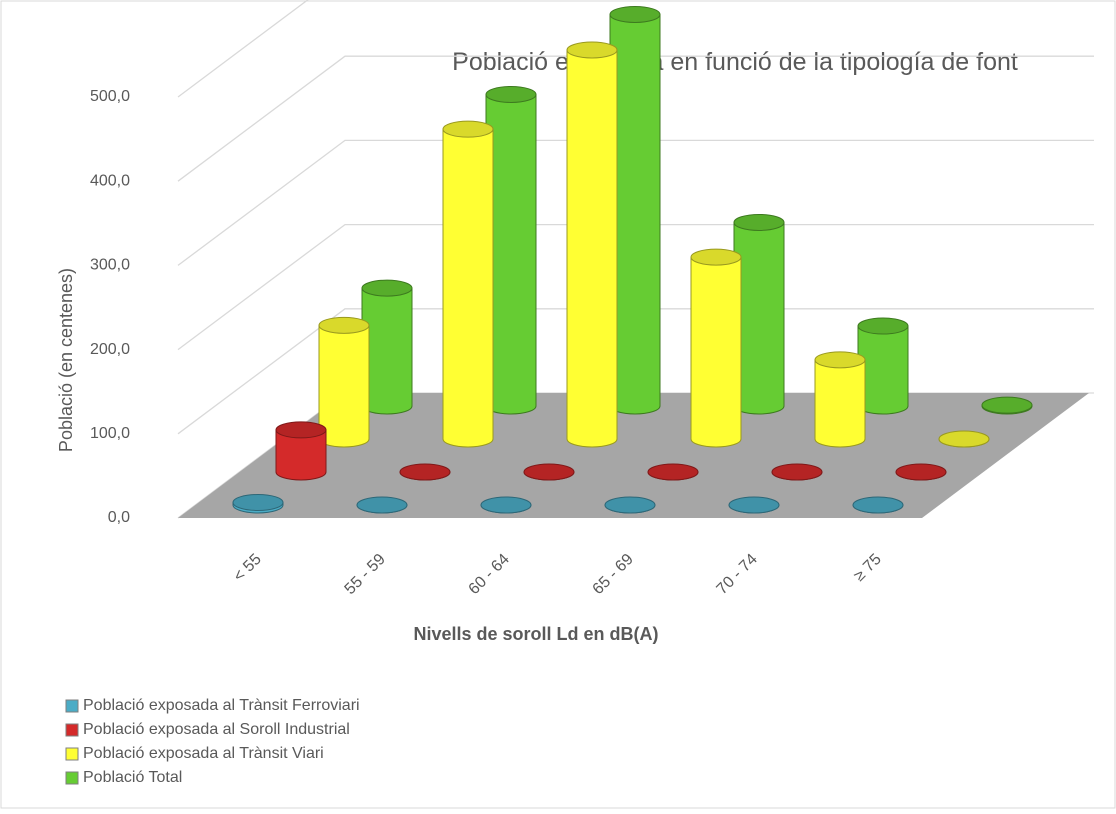 Image resolution: width=1116 pixels, height=814 pixels. I want to click on y-axis-title: Població (en centenes), so click(66, 360).